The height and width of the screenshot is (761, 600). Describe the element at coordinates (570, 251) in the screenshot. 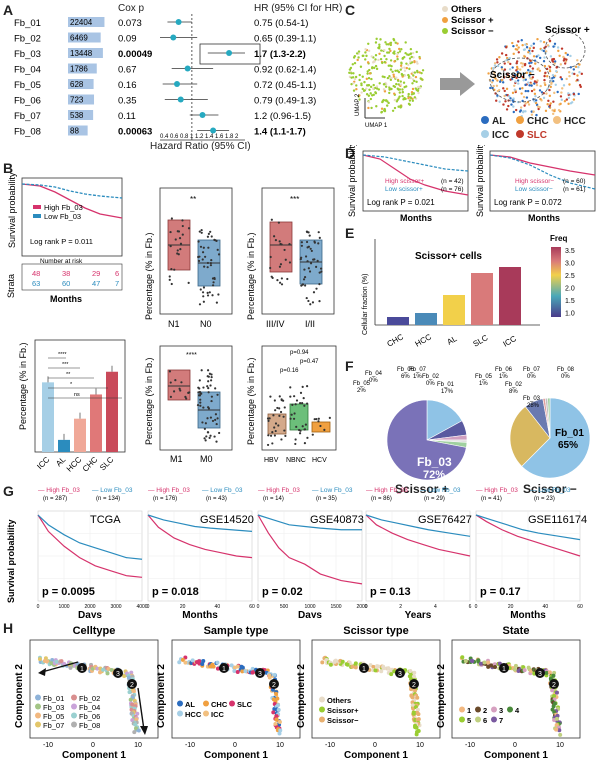

I see `e-legend-tick: 3.5` at that location.